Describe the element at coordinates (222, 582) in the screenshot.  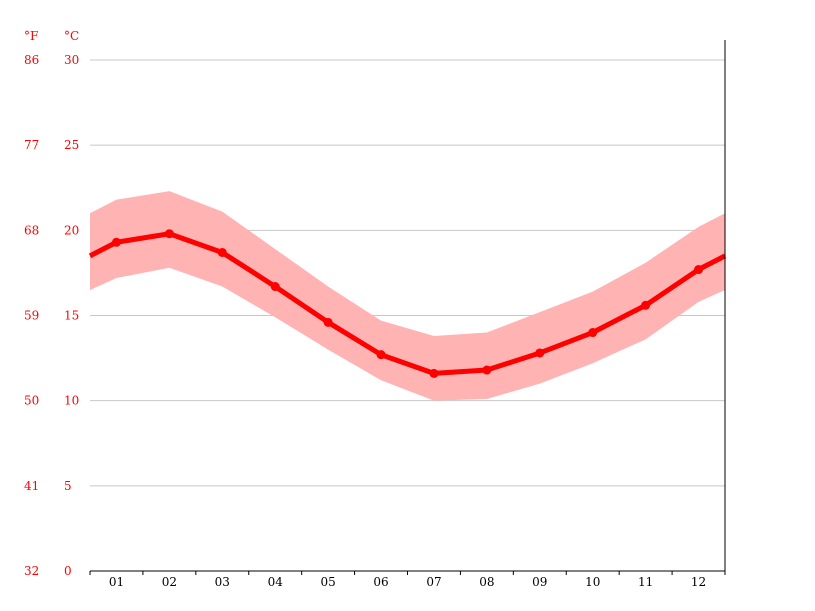
I see `xtick-label-03: 03` at that location.